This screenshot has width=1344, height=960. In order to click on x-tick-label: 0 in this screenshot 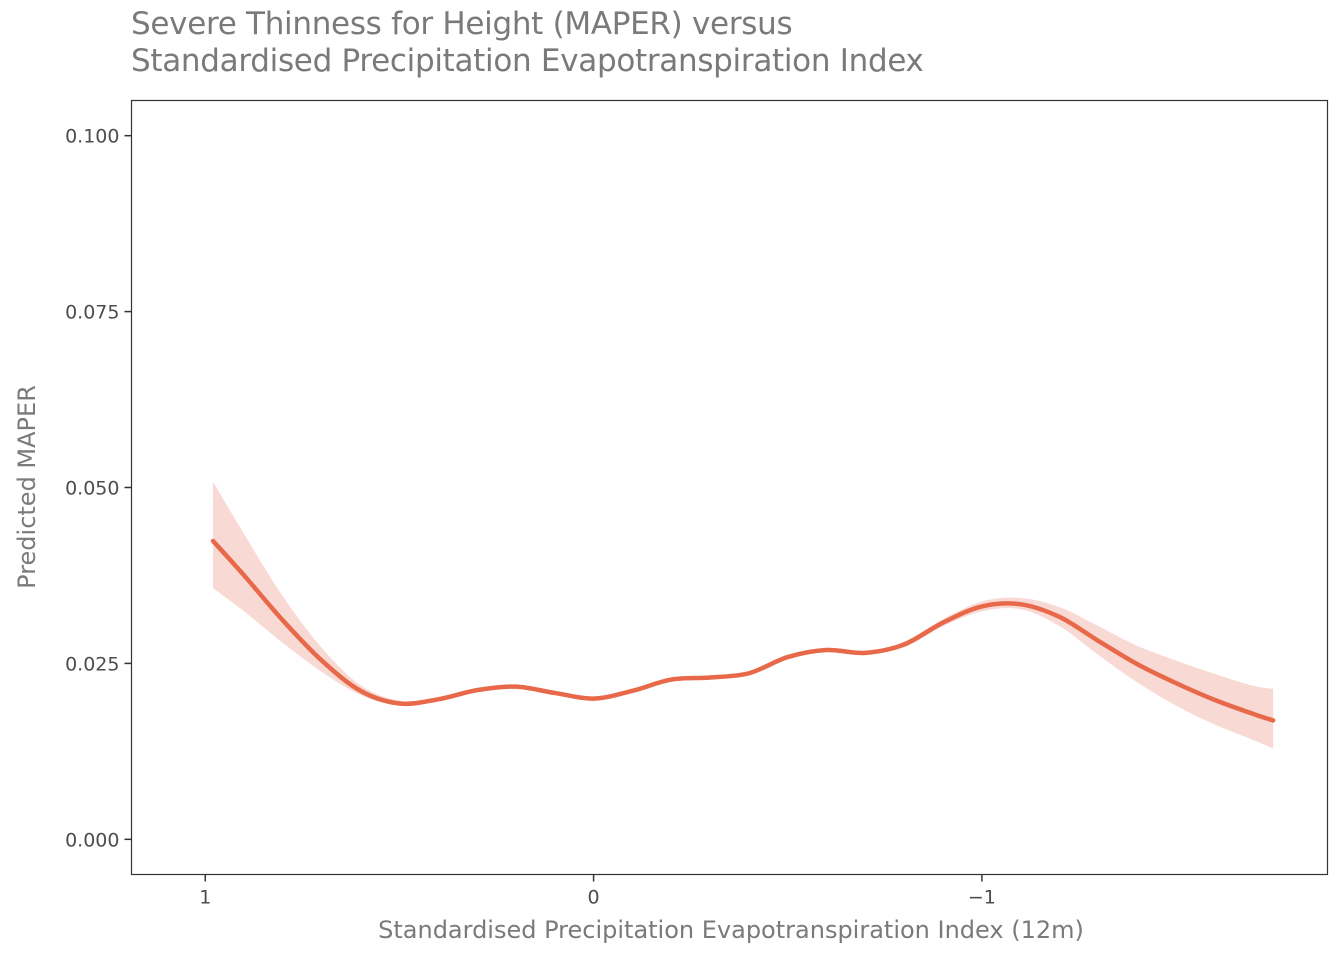, I will do `click(594, 898)`.